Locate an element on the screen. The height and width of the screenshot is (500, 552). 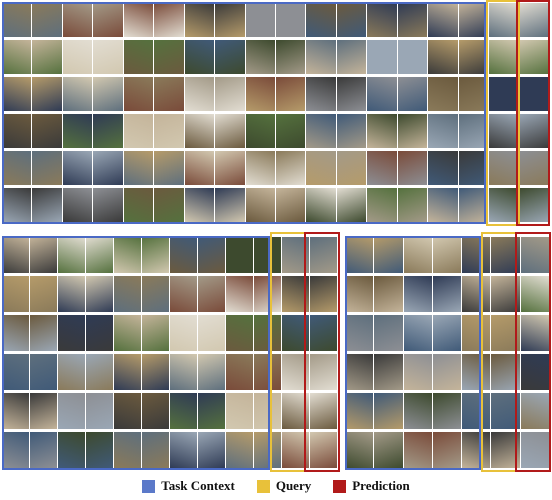
legend-label-prediction: Prediction is located at coordinates (381, 485).